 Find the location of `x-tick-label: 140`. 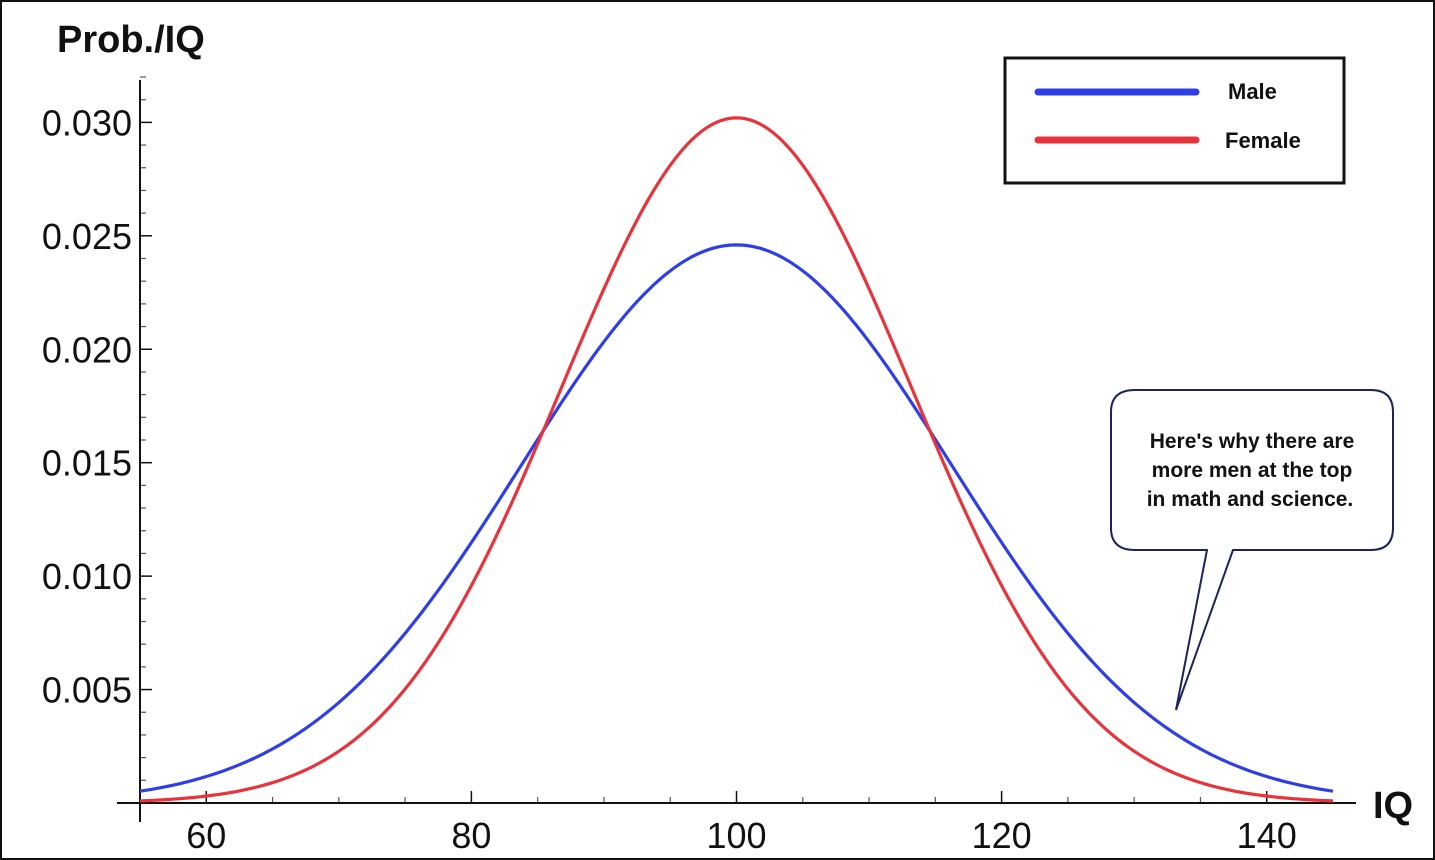

x-tick-label: 140 is located at coordinates (1267, 835).